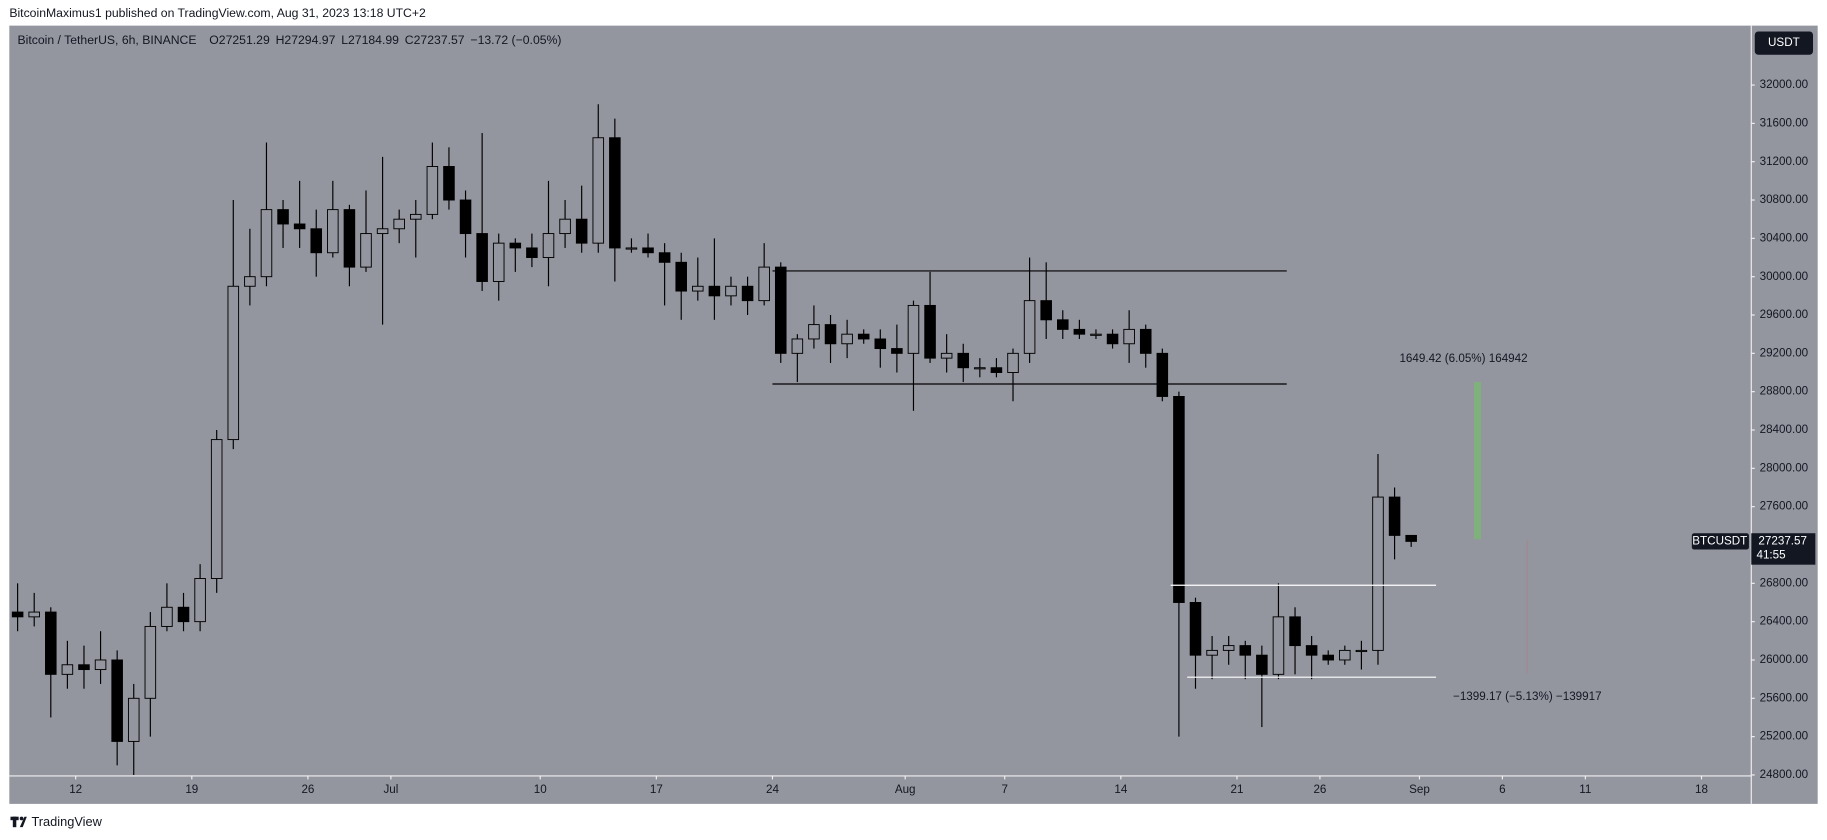  I want to click on y-tick-label: 24800.00, so click(1784, 774).